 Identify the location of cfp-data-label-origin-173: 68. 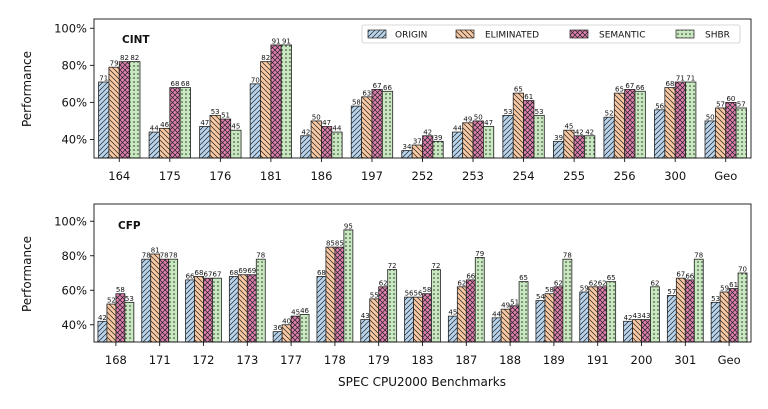
(233, 273).